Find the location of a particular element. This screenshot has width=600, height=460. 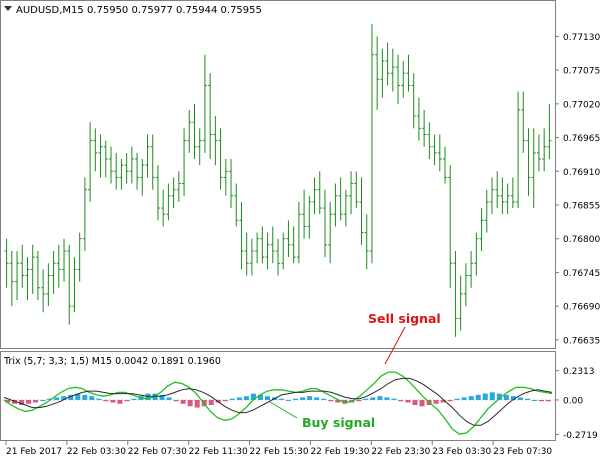

indicator-tick-label: -0.2719 is located at coordinates (580, 436).